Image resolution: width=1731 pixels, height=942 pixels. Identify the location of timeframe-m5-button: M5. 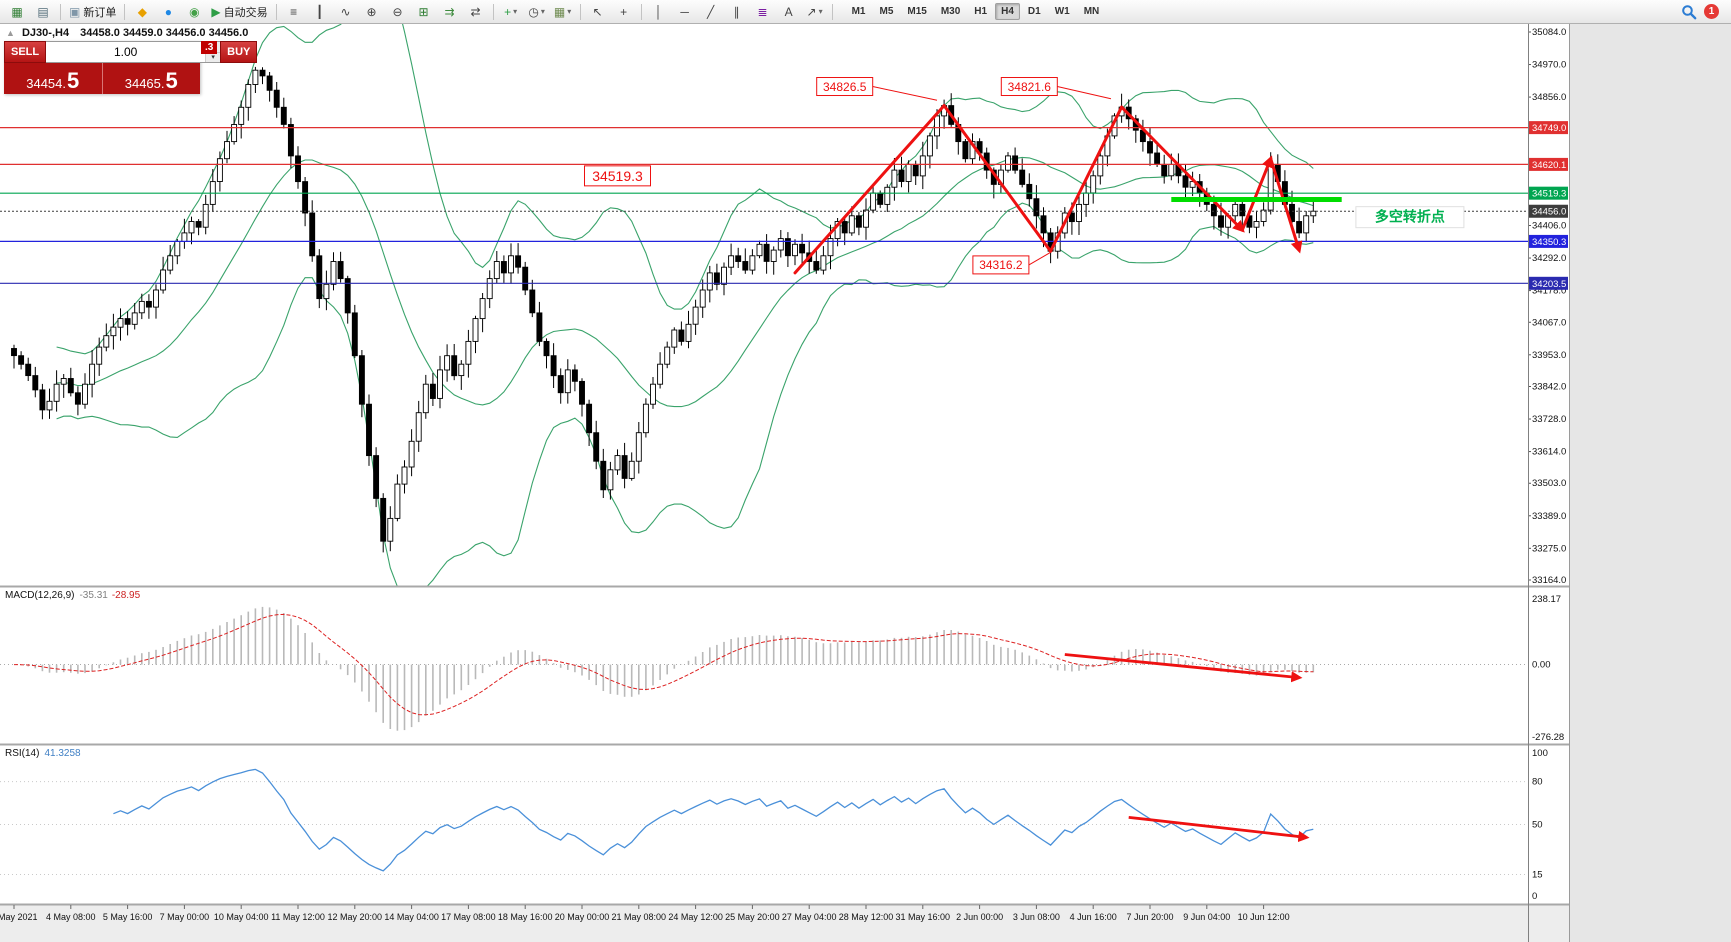
(886, 11).